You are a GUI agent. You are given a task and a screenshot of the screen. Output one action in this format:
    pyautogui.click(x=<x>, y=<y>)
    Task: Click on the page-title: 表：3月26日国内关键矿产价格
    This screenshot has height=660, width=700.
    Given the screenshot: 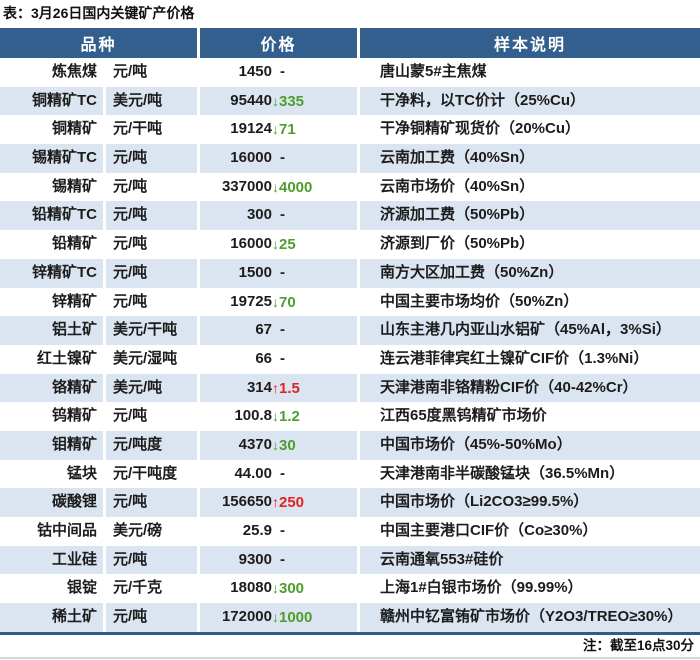 What is the action you would take?
    pyautogui.click(x=99, y=13)
    